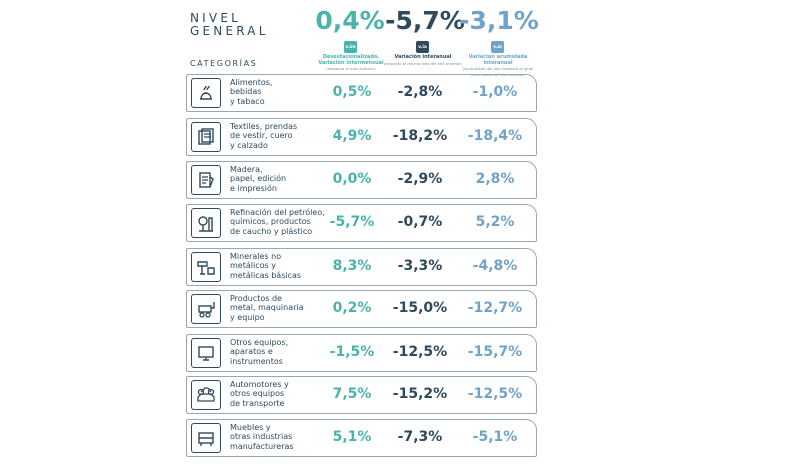 The image size is (790, 469). I want to click on category-label: Automotores y otros equipos de transporte, so click(280, 394).